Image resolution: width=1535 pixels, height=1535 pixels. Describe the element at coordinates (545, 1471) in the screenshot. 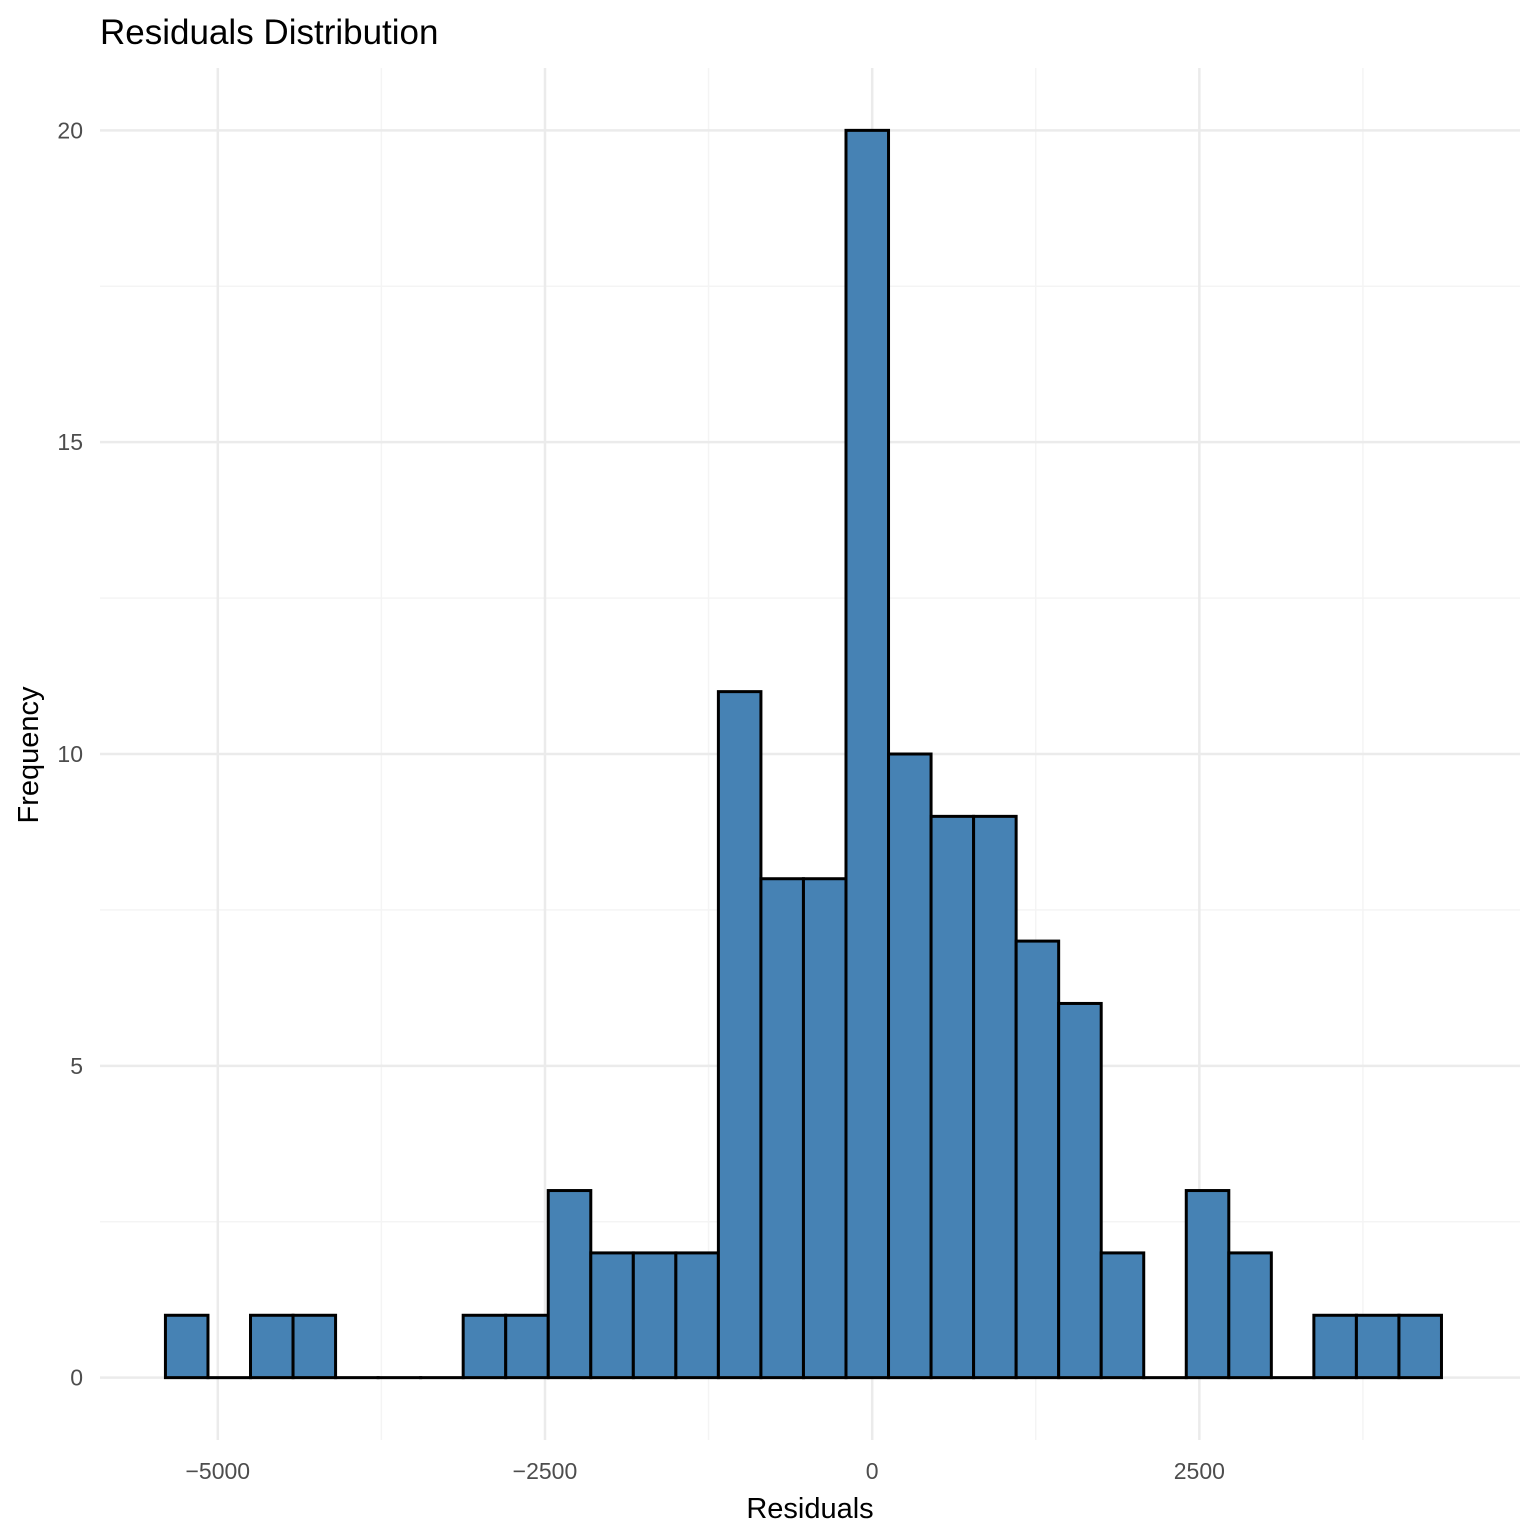

I see `x-tick-label: −2500` at that location.